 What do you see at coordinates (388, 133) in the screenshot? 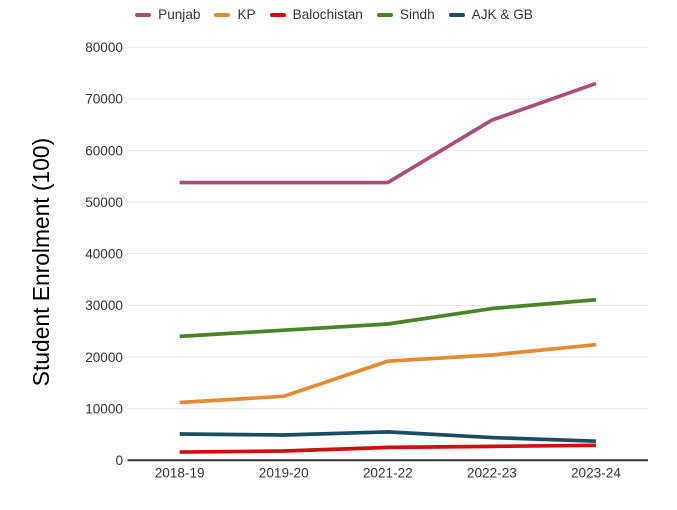
I see `series-line-punjab` at bounding box center [388, 133].